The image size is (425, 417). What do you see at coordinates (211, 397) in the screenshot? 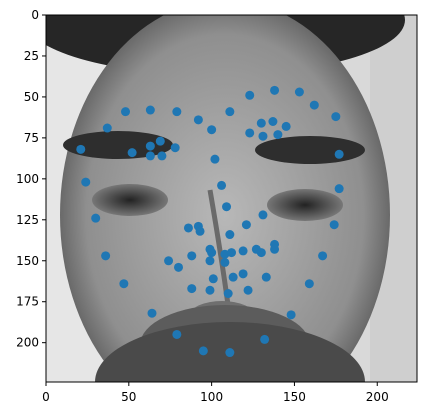
I see `x-tick-label: 100` at bounding box center [211, 397].